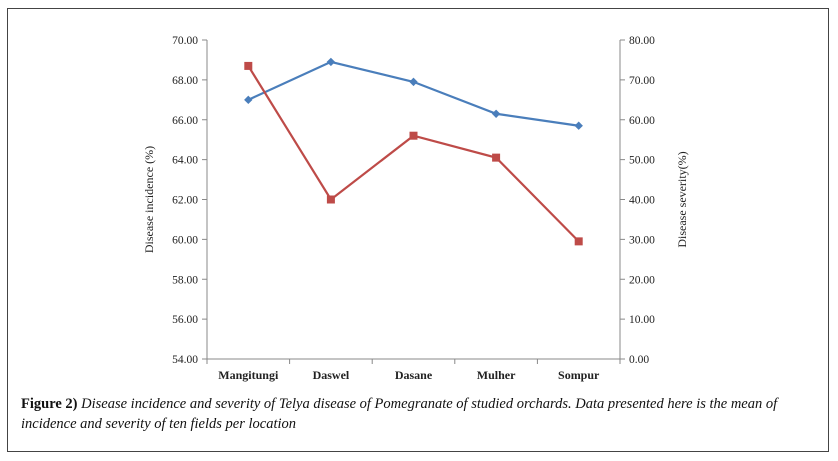 Image resolution: width=838 pixels, height=461 pixels. I want to click on right-tick-label: 0.00, so click(639, 360).